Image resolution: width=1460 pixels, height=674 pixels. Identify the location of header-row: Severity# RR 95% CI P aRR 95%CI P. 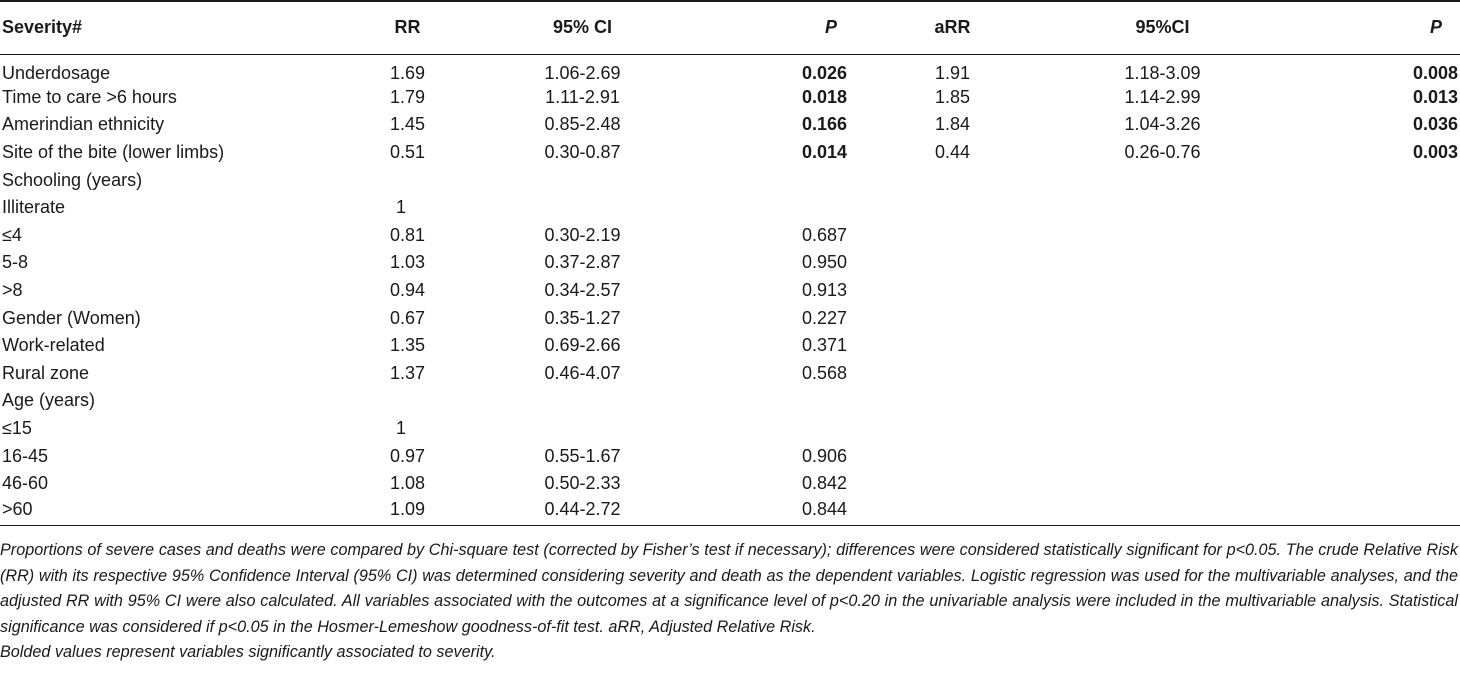
(730, 27).